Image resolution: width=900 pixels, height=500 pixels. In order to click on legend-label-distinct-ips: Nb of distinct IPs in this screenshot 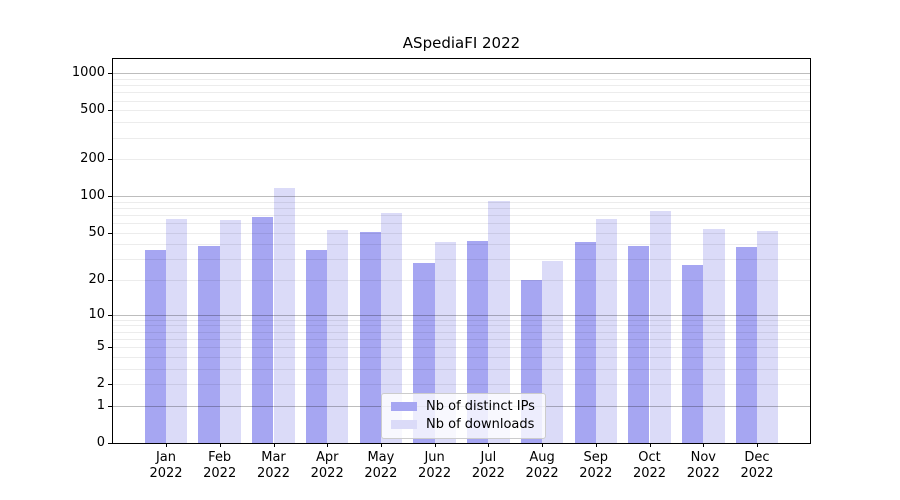, I will do `click(480, 406)`.